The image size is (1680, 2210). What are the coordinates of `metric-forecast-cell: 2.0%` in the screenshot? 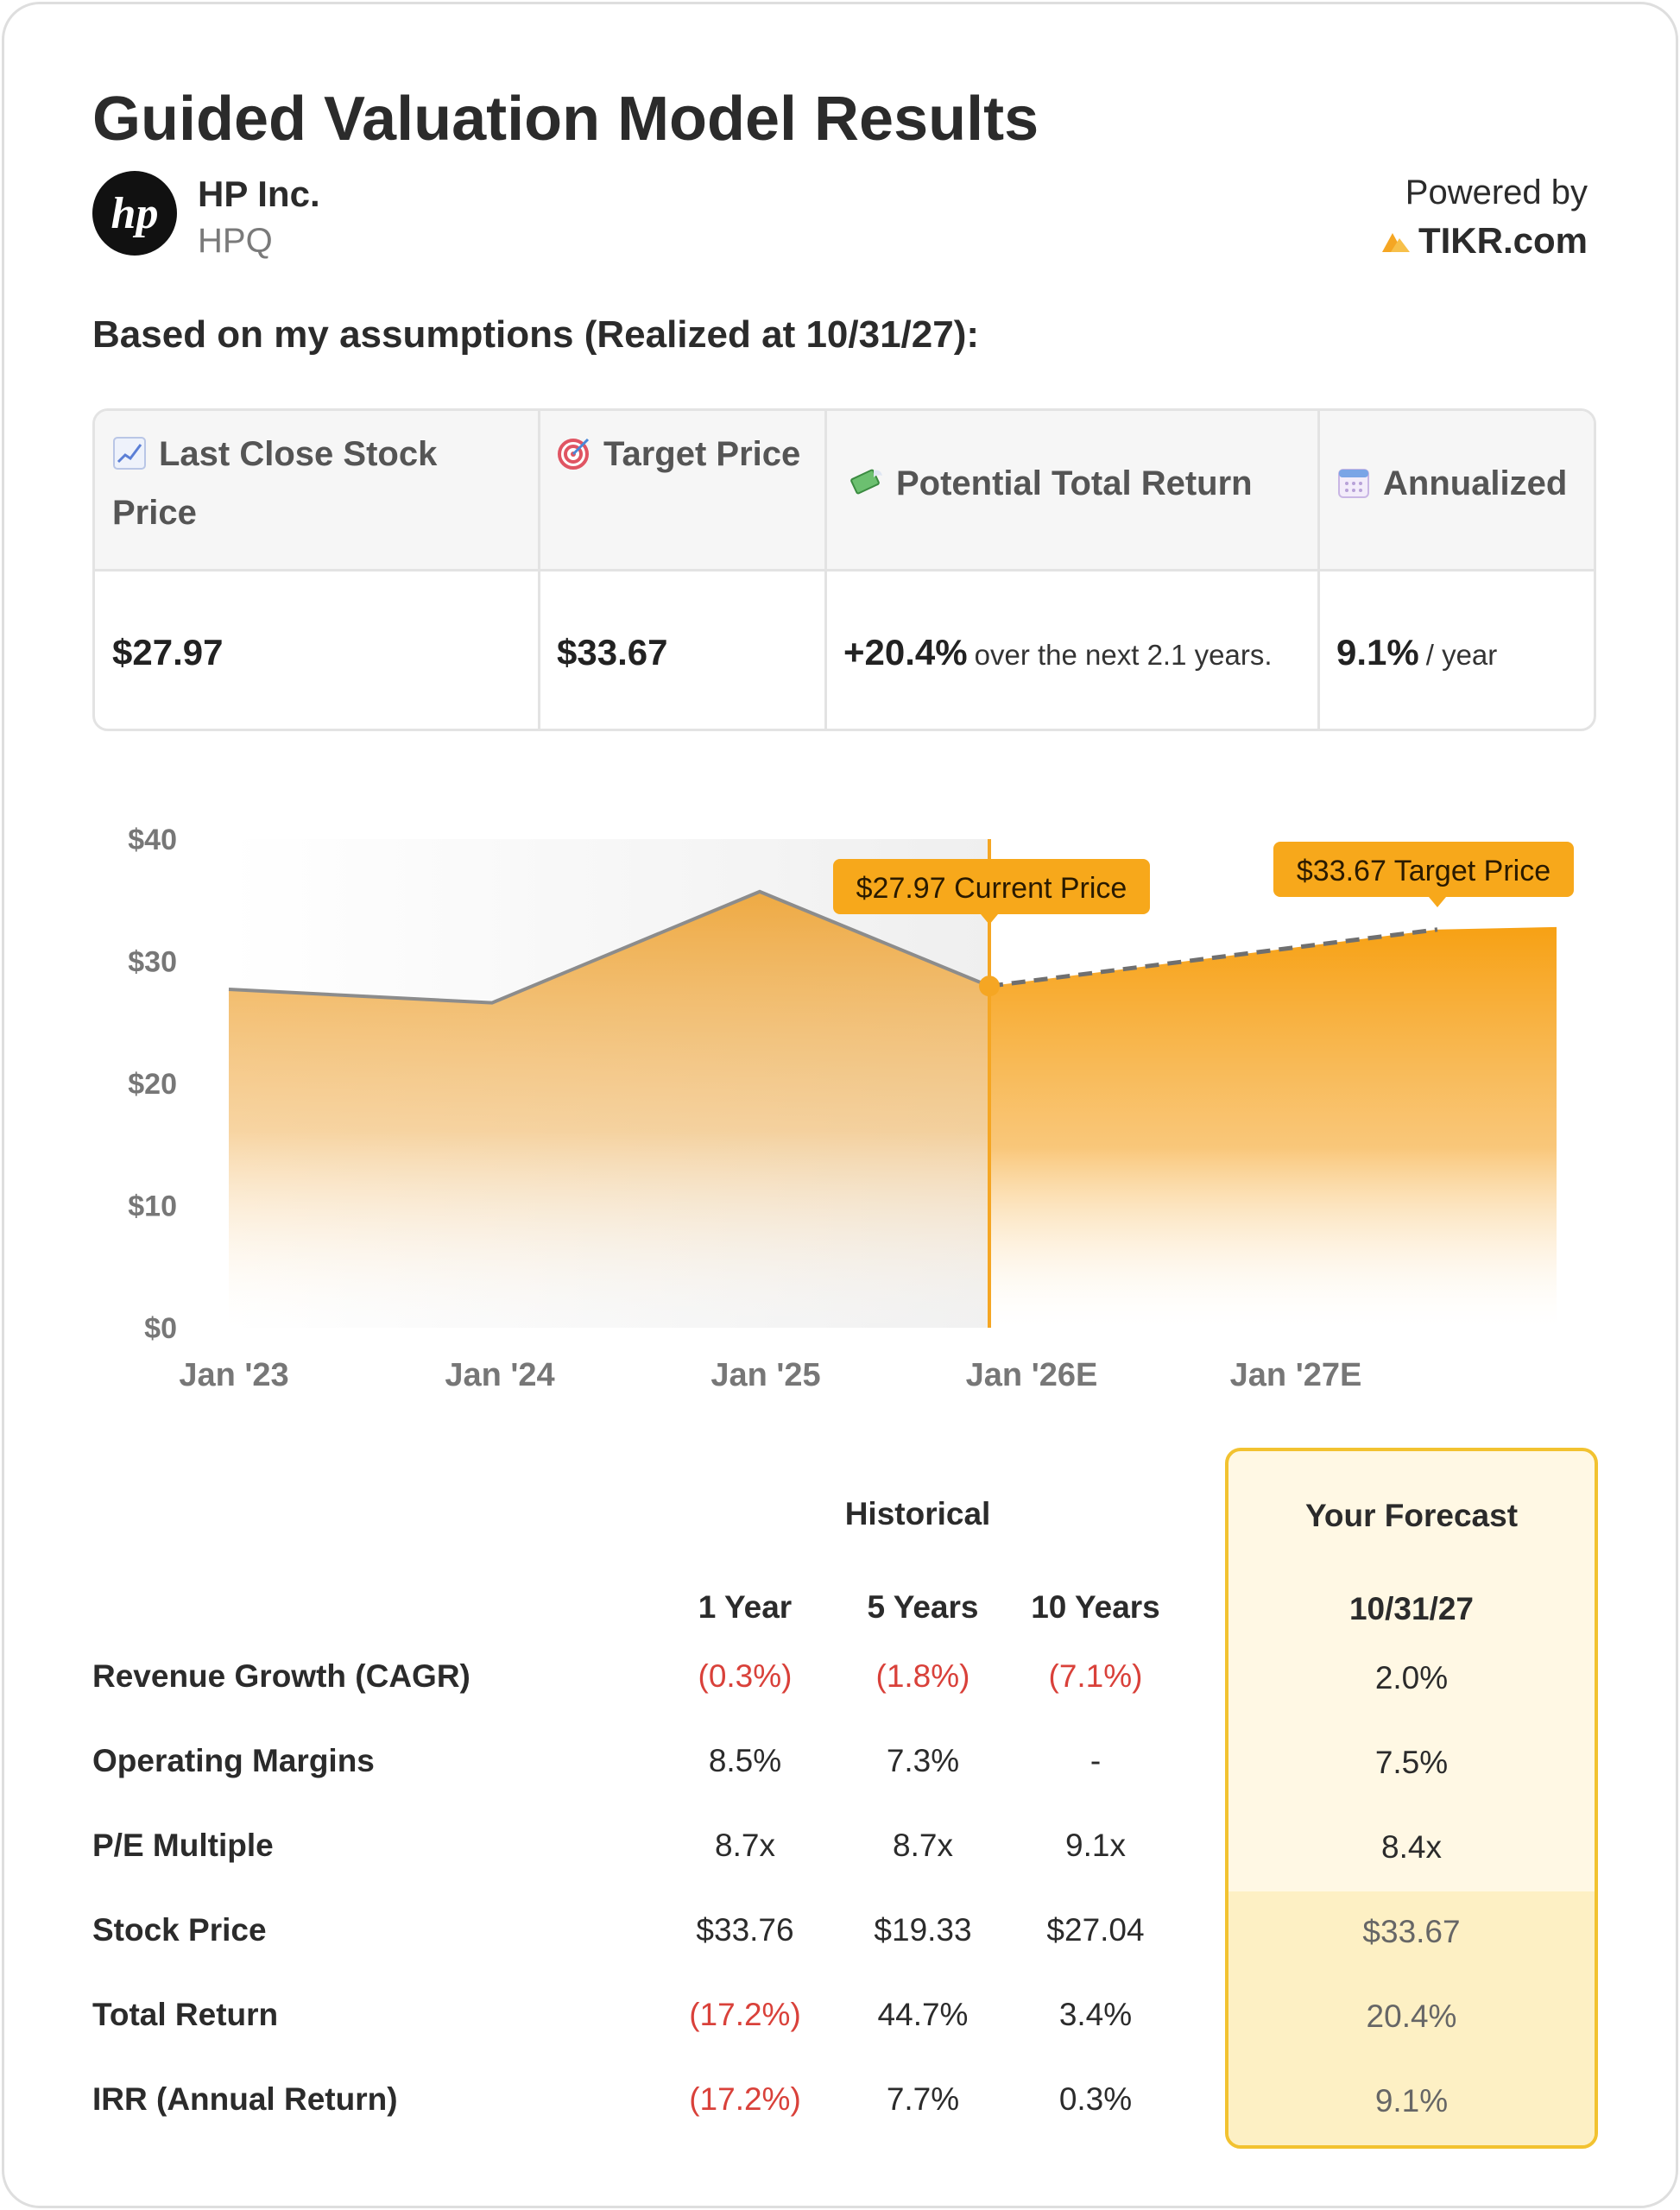 It's located at (1411, 1678).